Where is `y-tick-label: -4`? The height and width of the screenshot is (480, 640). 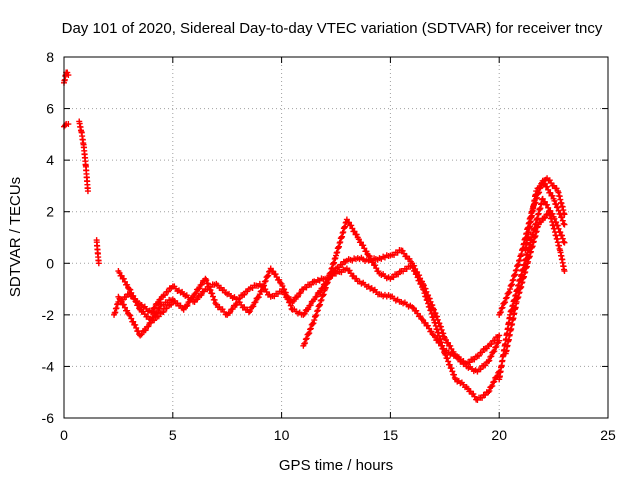 y-tick-label: -4 is located at coordinates (48, 366).